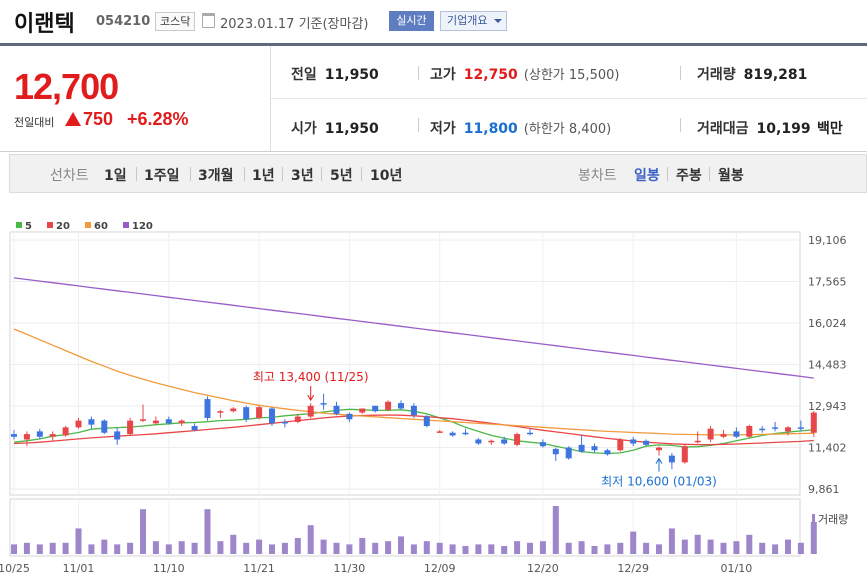 This screenshot has width=867, height=581. What do you see at coordinates (44, 24) in the screenshot?
I see `stock-name: 이랜텍` at bounding box center [44, 24].